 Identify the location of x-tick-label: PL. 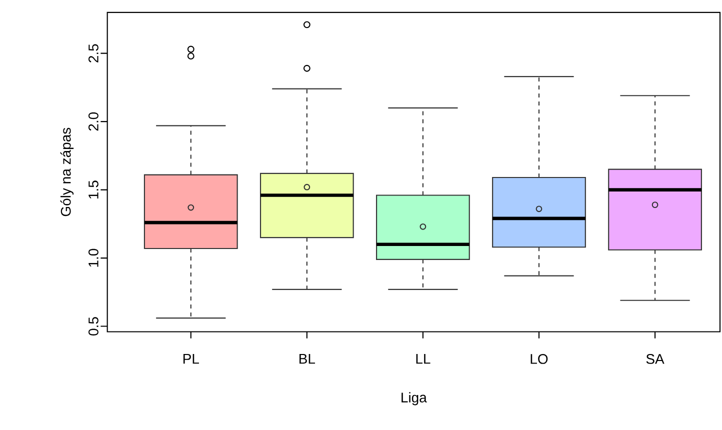
(191, 359).